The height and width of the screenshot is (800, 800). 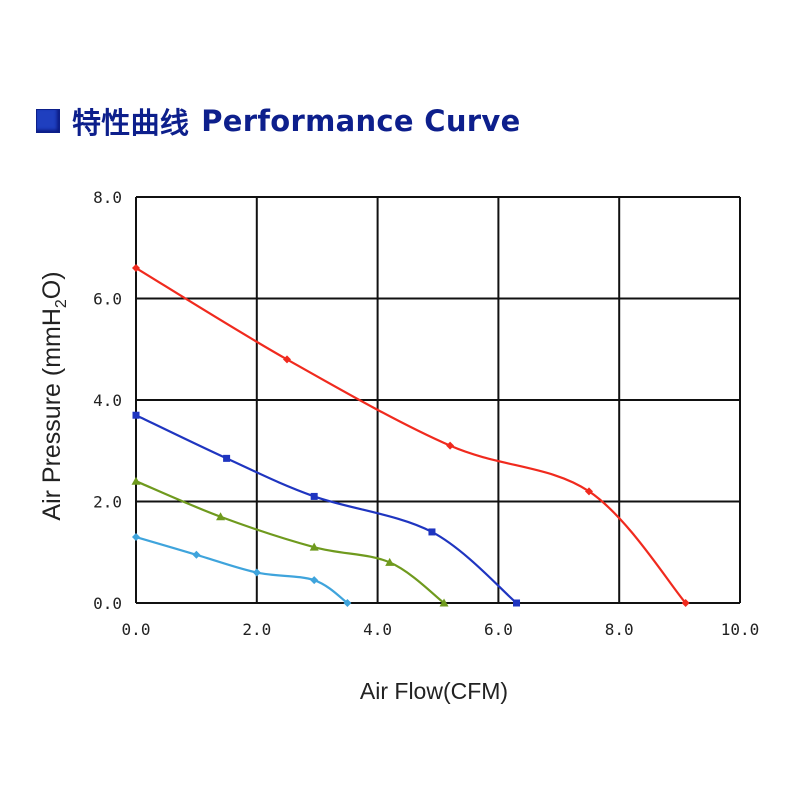 What do you see at coordinates (52, 414) in the screenshot?
I see `y-label-pre: Air Pressure (mmH` at bounding box center [52, 414].